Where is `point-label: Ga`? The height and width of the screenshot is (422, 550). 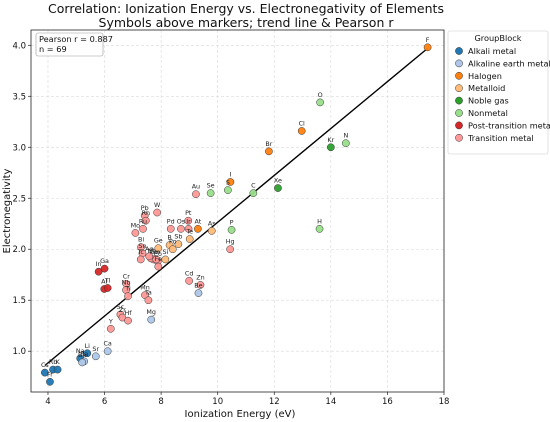
point-label: Ga is located at coordinates (104, 261).